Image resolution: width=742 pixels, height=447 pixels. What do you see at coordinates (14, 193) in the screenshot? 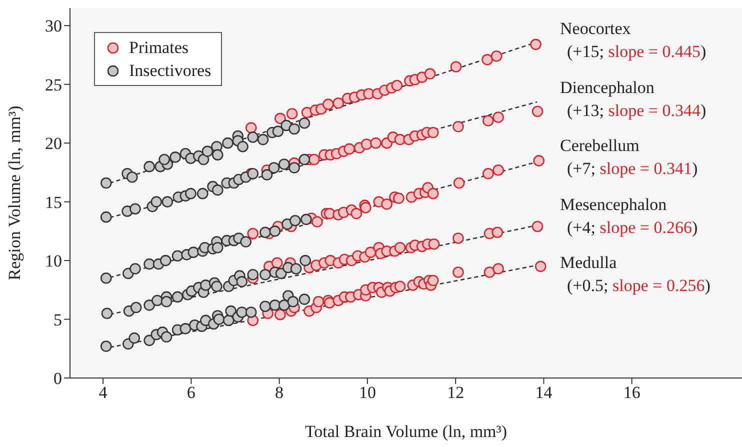
I see `y-axis-title: Region Volume (ln, mm³)` at bounding box center [14, 193].